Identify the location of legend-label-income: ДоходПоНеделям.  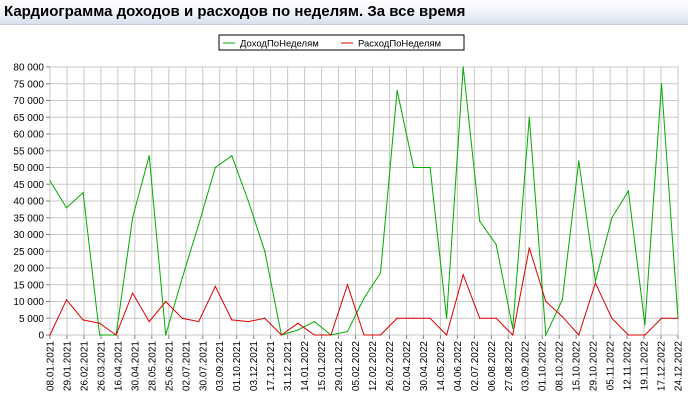
(279, 44).